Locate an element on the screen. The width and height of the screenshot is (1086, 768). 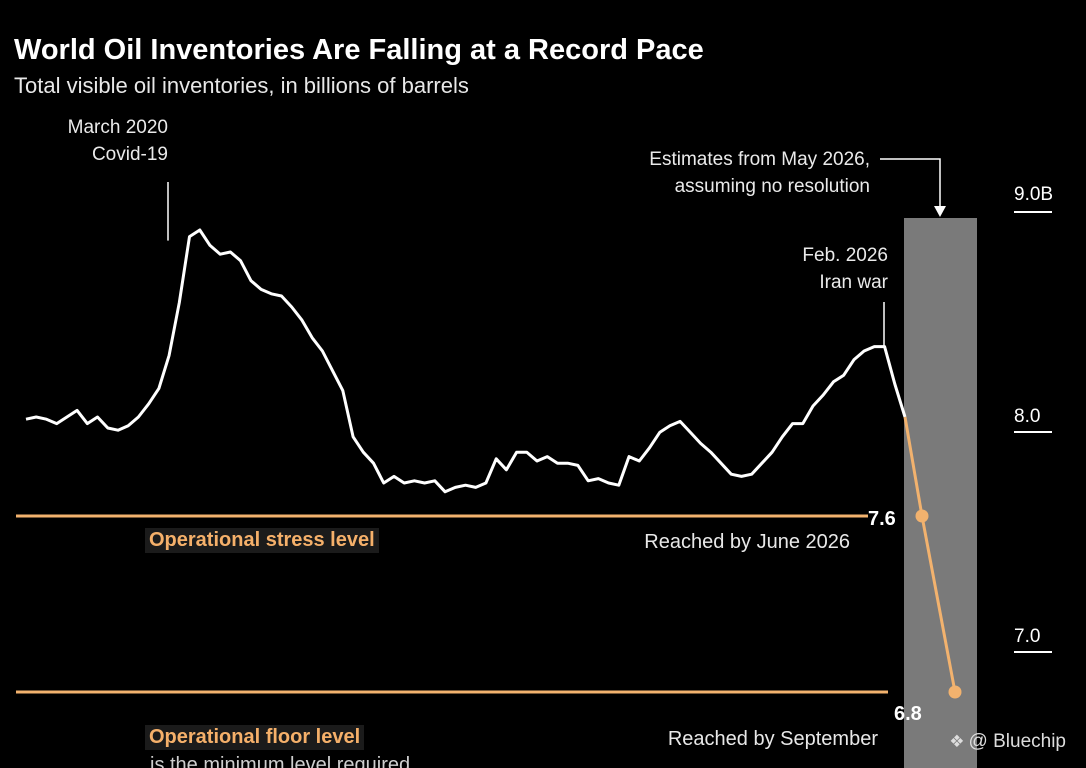
annotation-estimates-line-2: assuming no resolution is located at coordinates (772, 186).